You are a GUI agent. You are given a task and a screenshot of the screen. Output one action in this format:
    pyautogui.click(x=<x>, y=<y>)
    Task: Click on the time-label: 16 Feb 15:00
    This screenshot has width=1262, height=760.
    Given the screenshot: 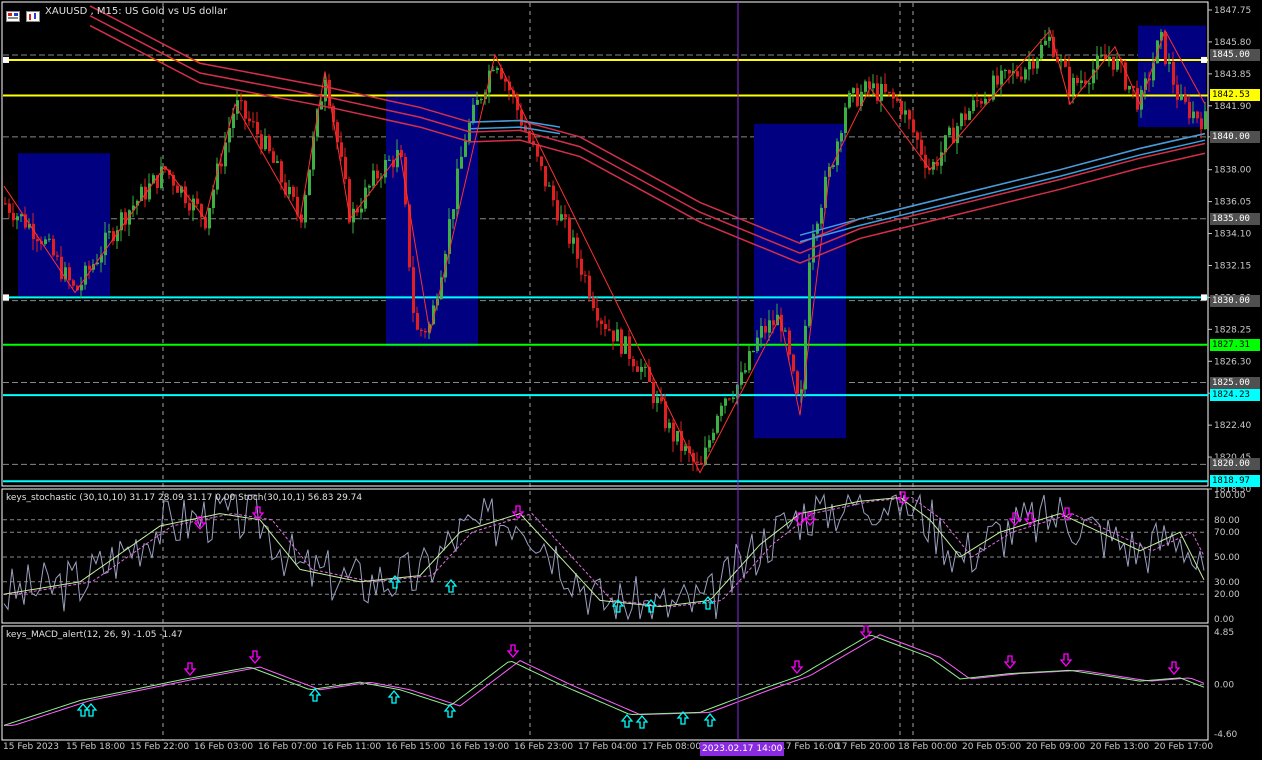 What is the action you would take?
    pyautogui.click(x=416, y=747)
    